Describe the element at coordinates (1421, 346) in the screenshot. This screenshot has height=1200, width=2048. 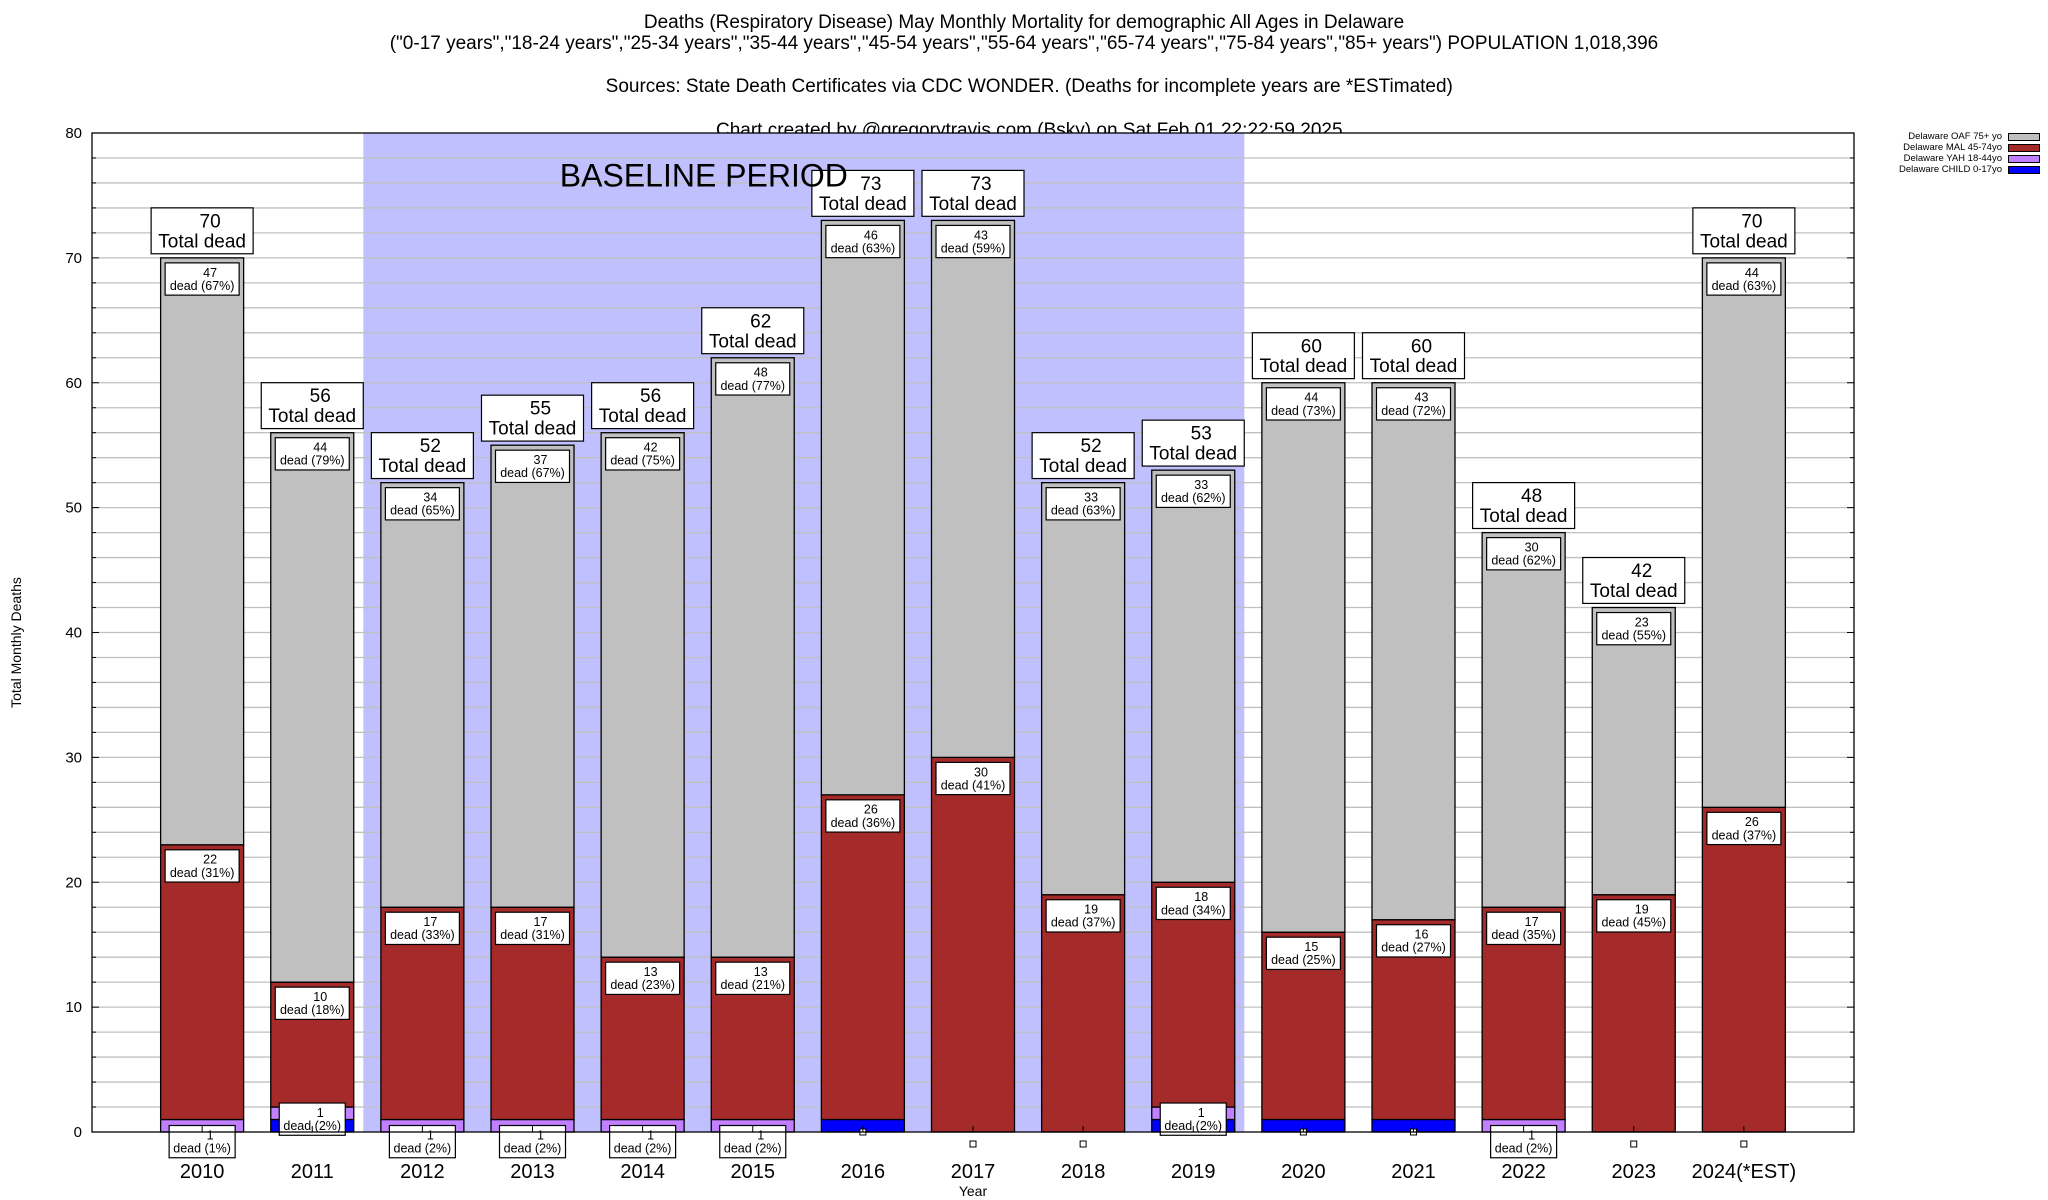
I see `total-label: 60` at that location.